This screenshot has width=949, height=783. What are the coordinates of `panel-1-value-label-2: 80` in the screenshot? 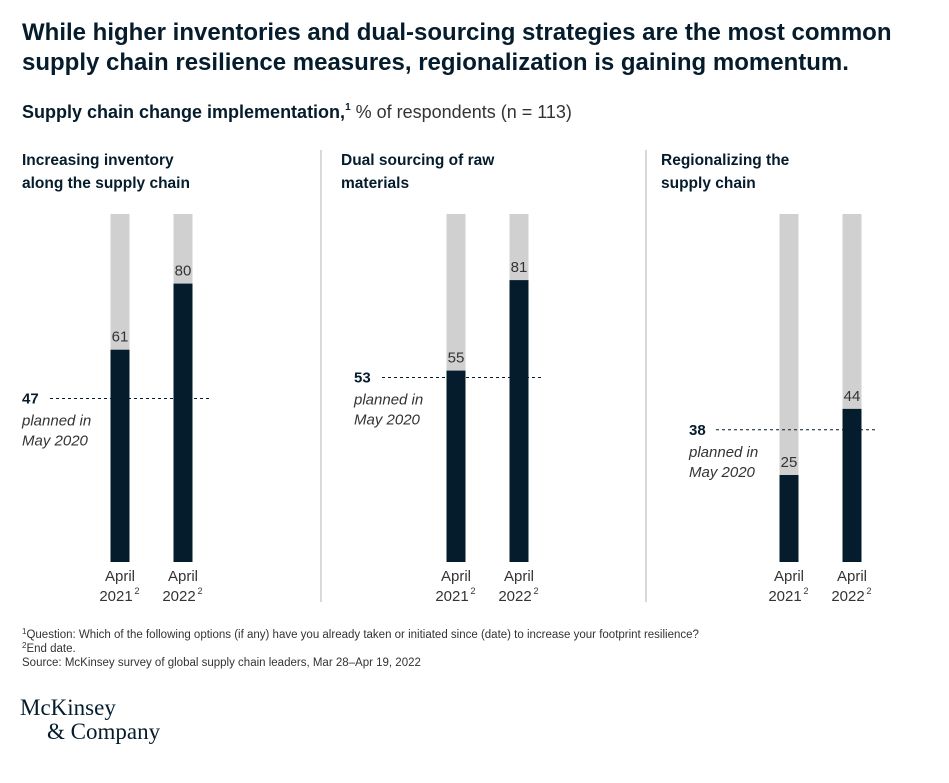 It's located at (183, 271).